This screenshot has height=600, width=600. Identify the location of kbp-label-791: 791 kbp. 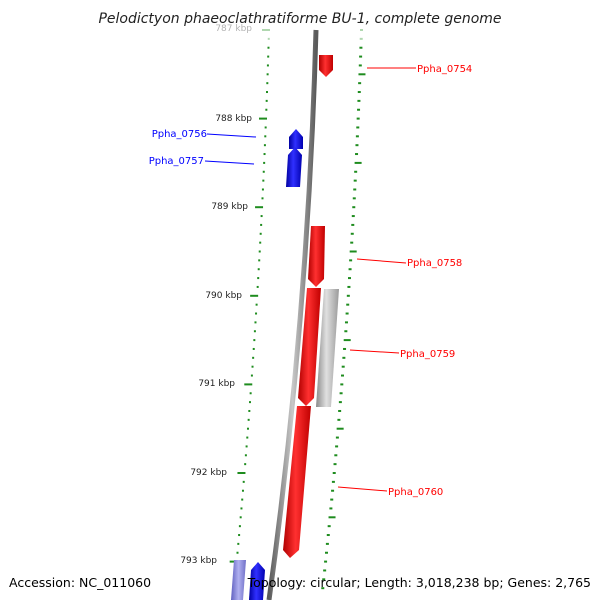
(216, 384).